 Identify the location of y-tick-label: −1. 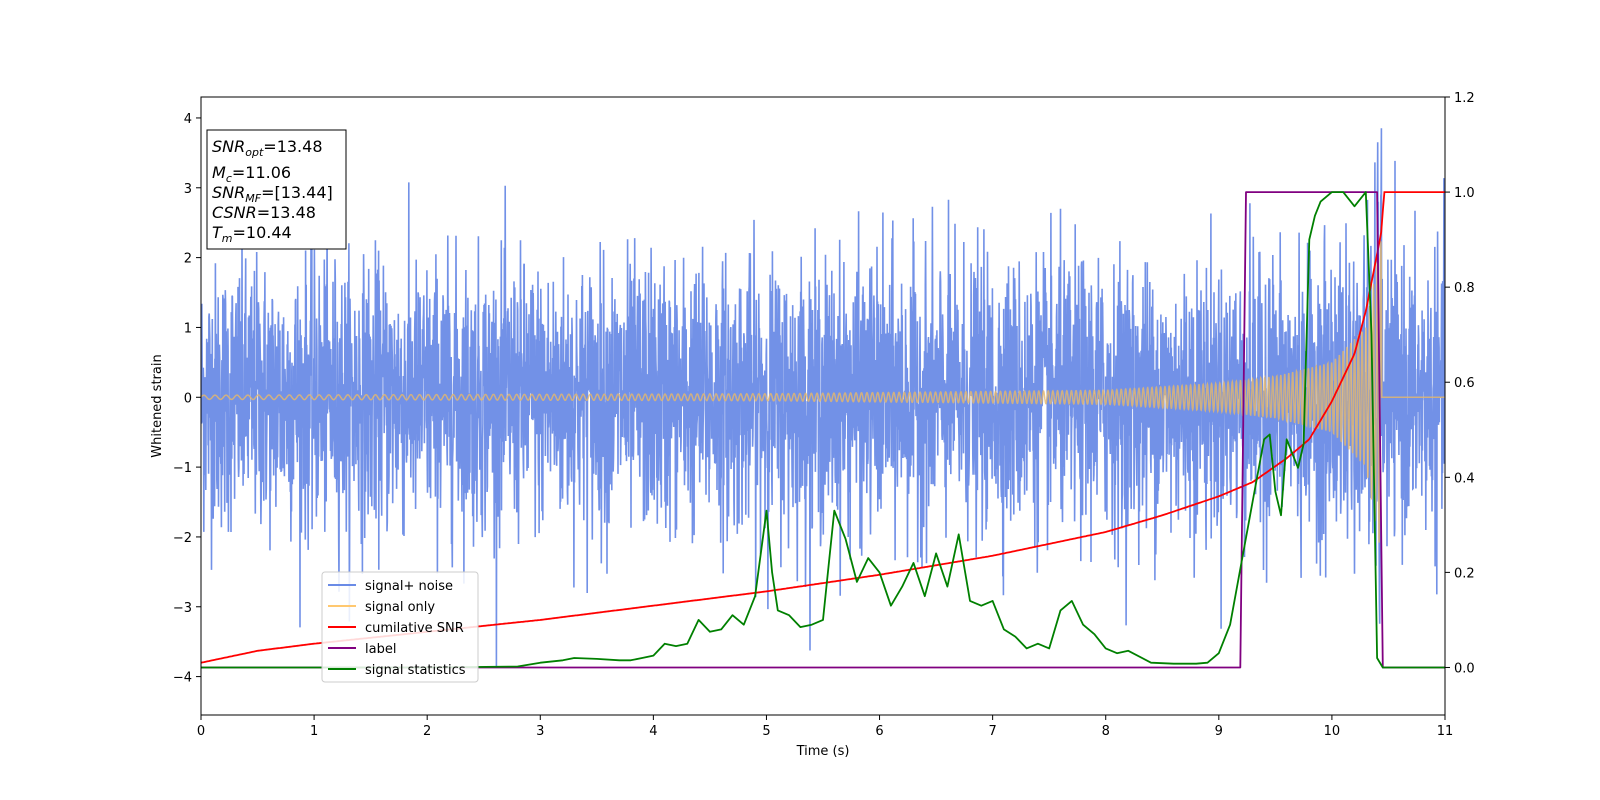
(182, 468).